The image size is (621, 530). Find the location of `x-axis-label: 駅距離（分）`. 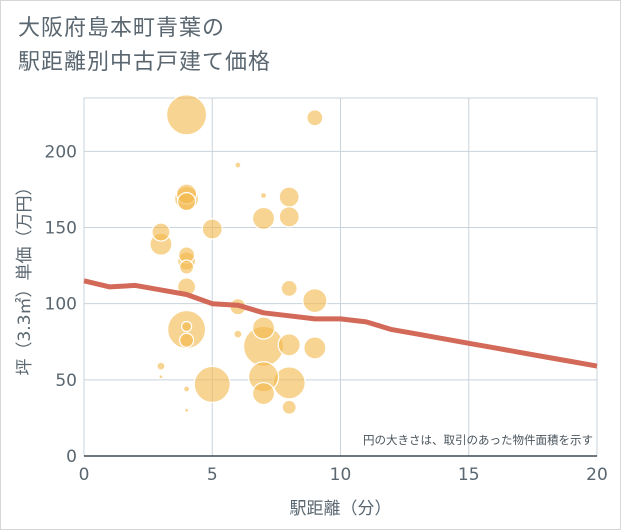

x-axis-label: 駅距離（分） is located at coordinates (341, 509).